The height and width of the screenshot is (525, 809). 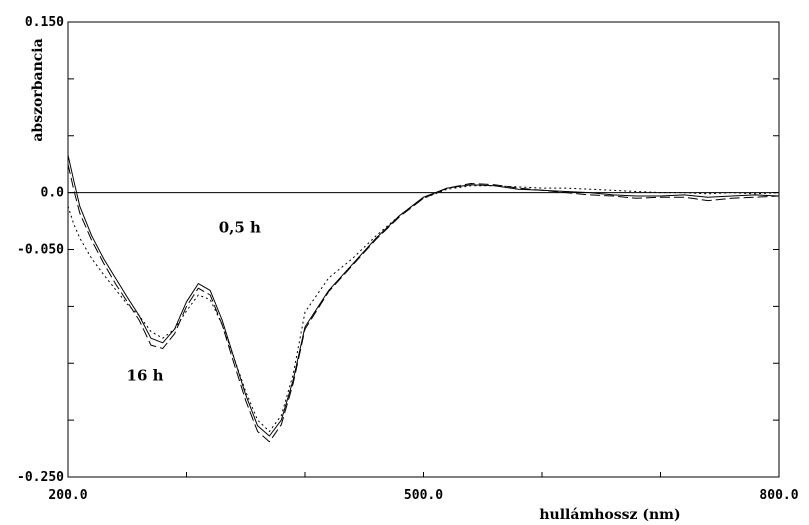 I want to click on x-tick-label: 500.0, so click(x=423, y=495).